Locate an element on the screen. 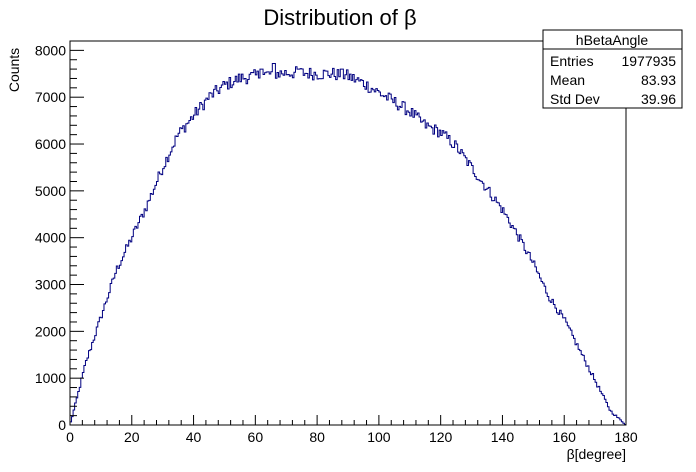  stats-value-mean: 83.93 is located at coordinates (658, 80).